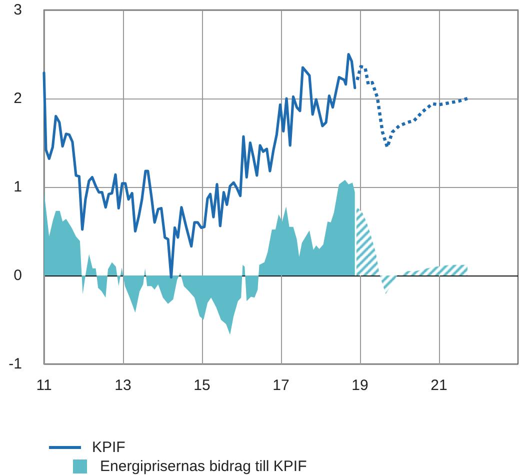  What do you see at coordinates (109, 447) in the screenshot?
I see `legend-label: KPIF` at bounding box center [109, 447].